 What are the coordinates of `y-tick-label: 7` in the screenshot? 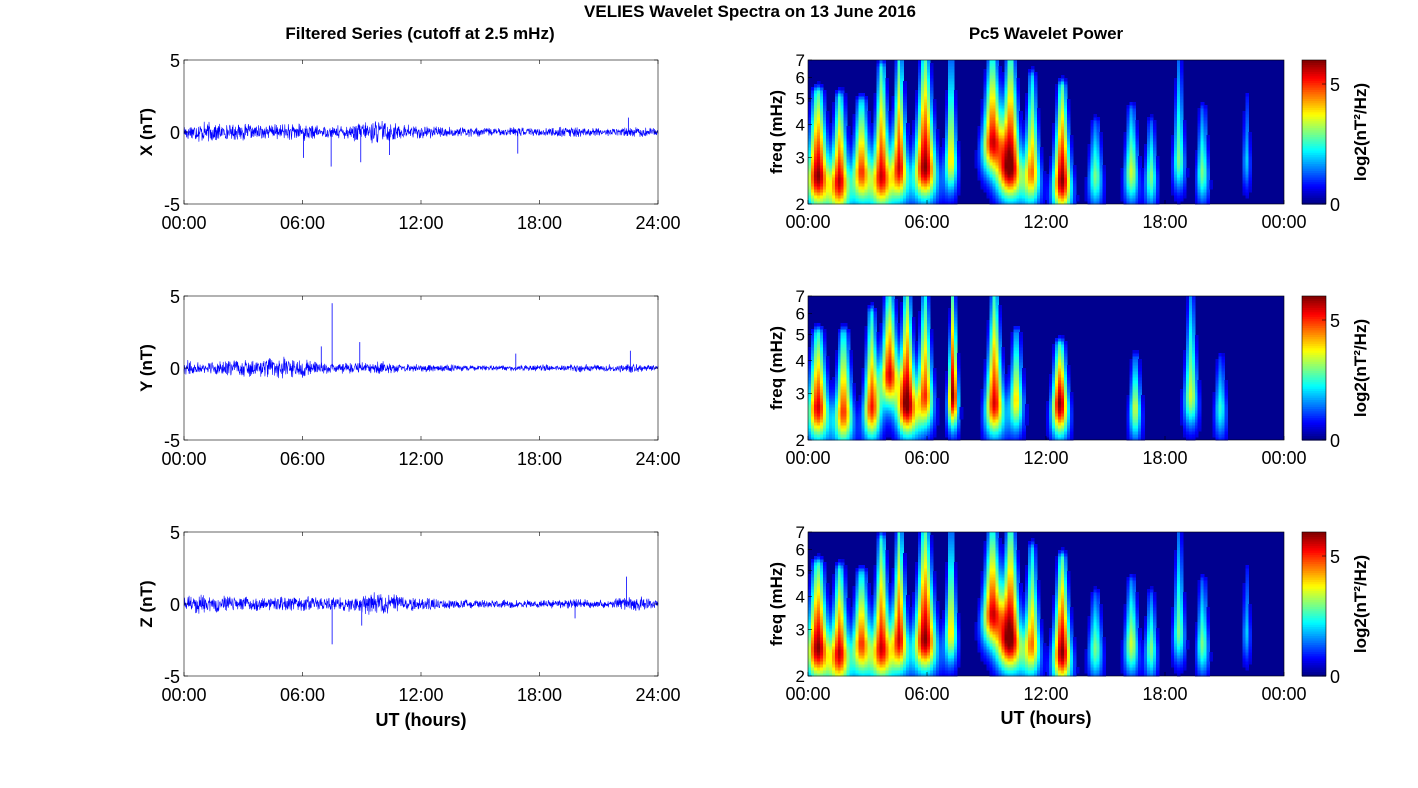 It's located at (800, 60).